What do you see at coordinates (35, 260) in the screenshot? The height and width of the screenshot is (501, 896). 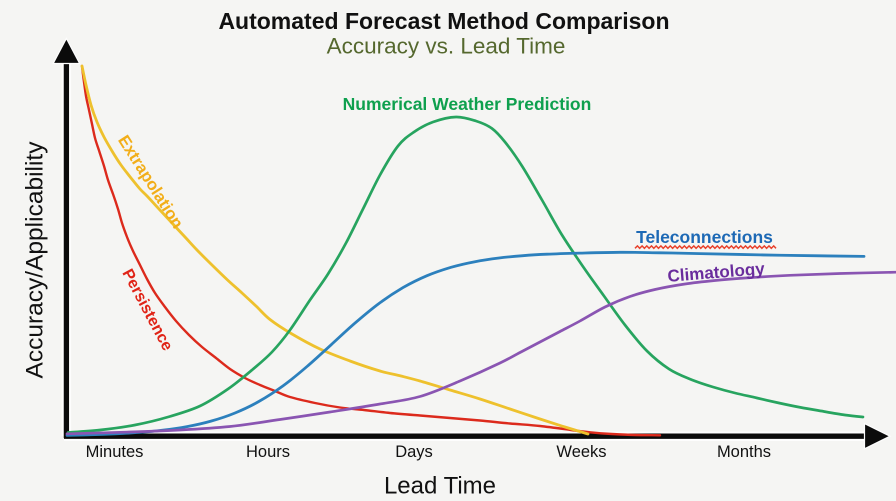 I see `svg-text: Accuracy/Applicability` at bounding box center [35, 260].